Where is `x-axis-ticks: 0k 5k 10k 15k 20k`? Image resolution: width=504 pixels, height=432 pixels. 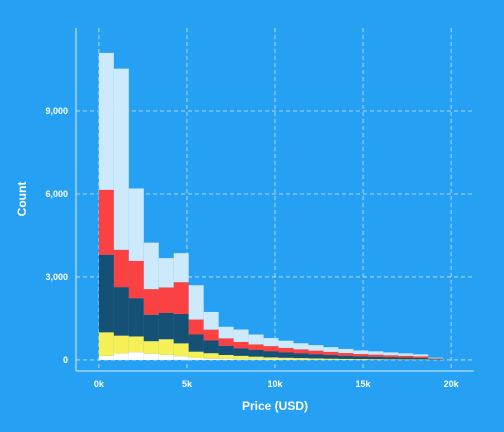 x-axis-ticks: 0k 5k 10k 15k 20k is located at coordinates (277, 384).